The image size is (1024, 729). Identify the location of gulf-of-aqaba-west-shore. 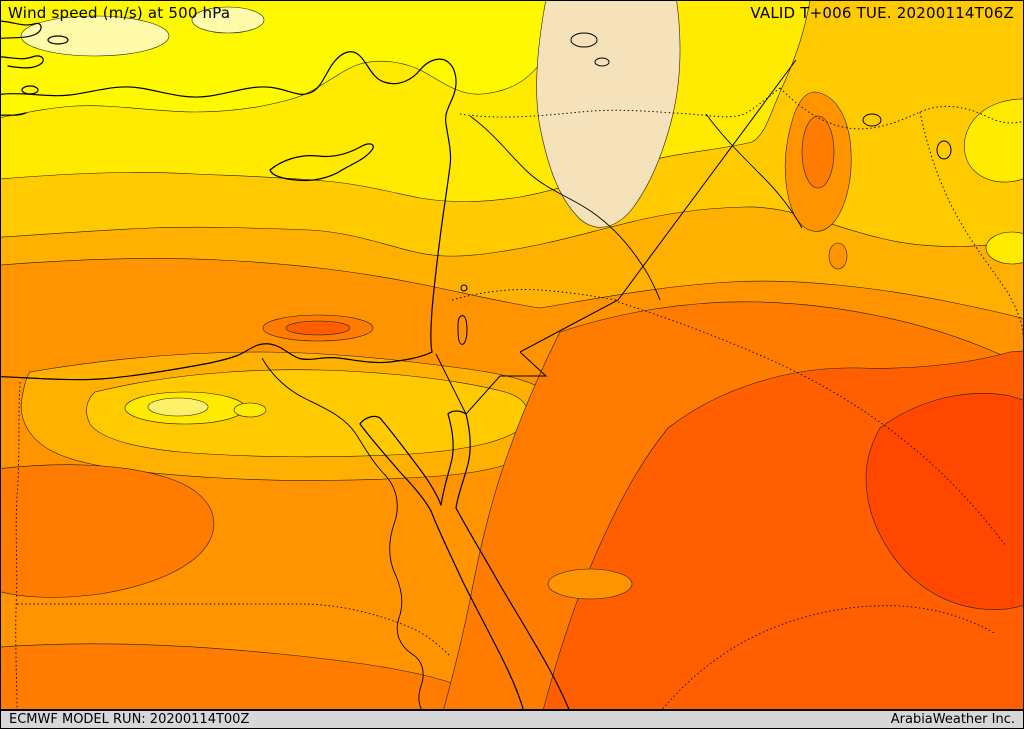
(447, 459).